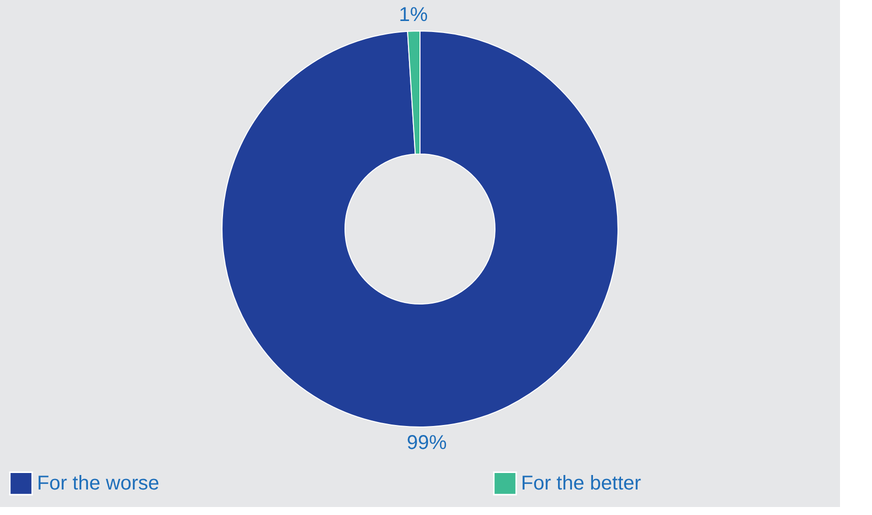 This screenshot has height=515, width=872. What do you see at coordinates (98, 483) in the screenshot?
I see `legend-label: For the worse` at bounding box center [98, 483].